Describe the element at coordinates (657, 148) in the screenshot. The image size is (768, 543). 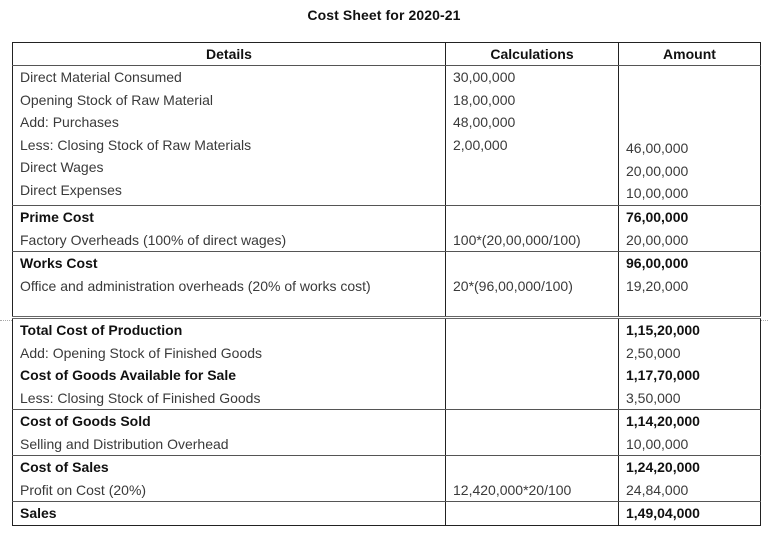
I see `amount-material-consumed: 46,00,000` at that location.